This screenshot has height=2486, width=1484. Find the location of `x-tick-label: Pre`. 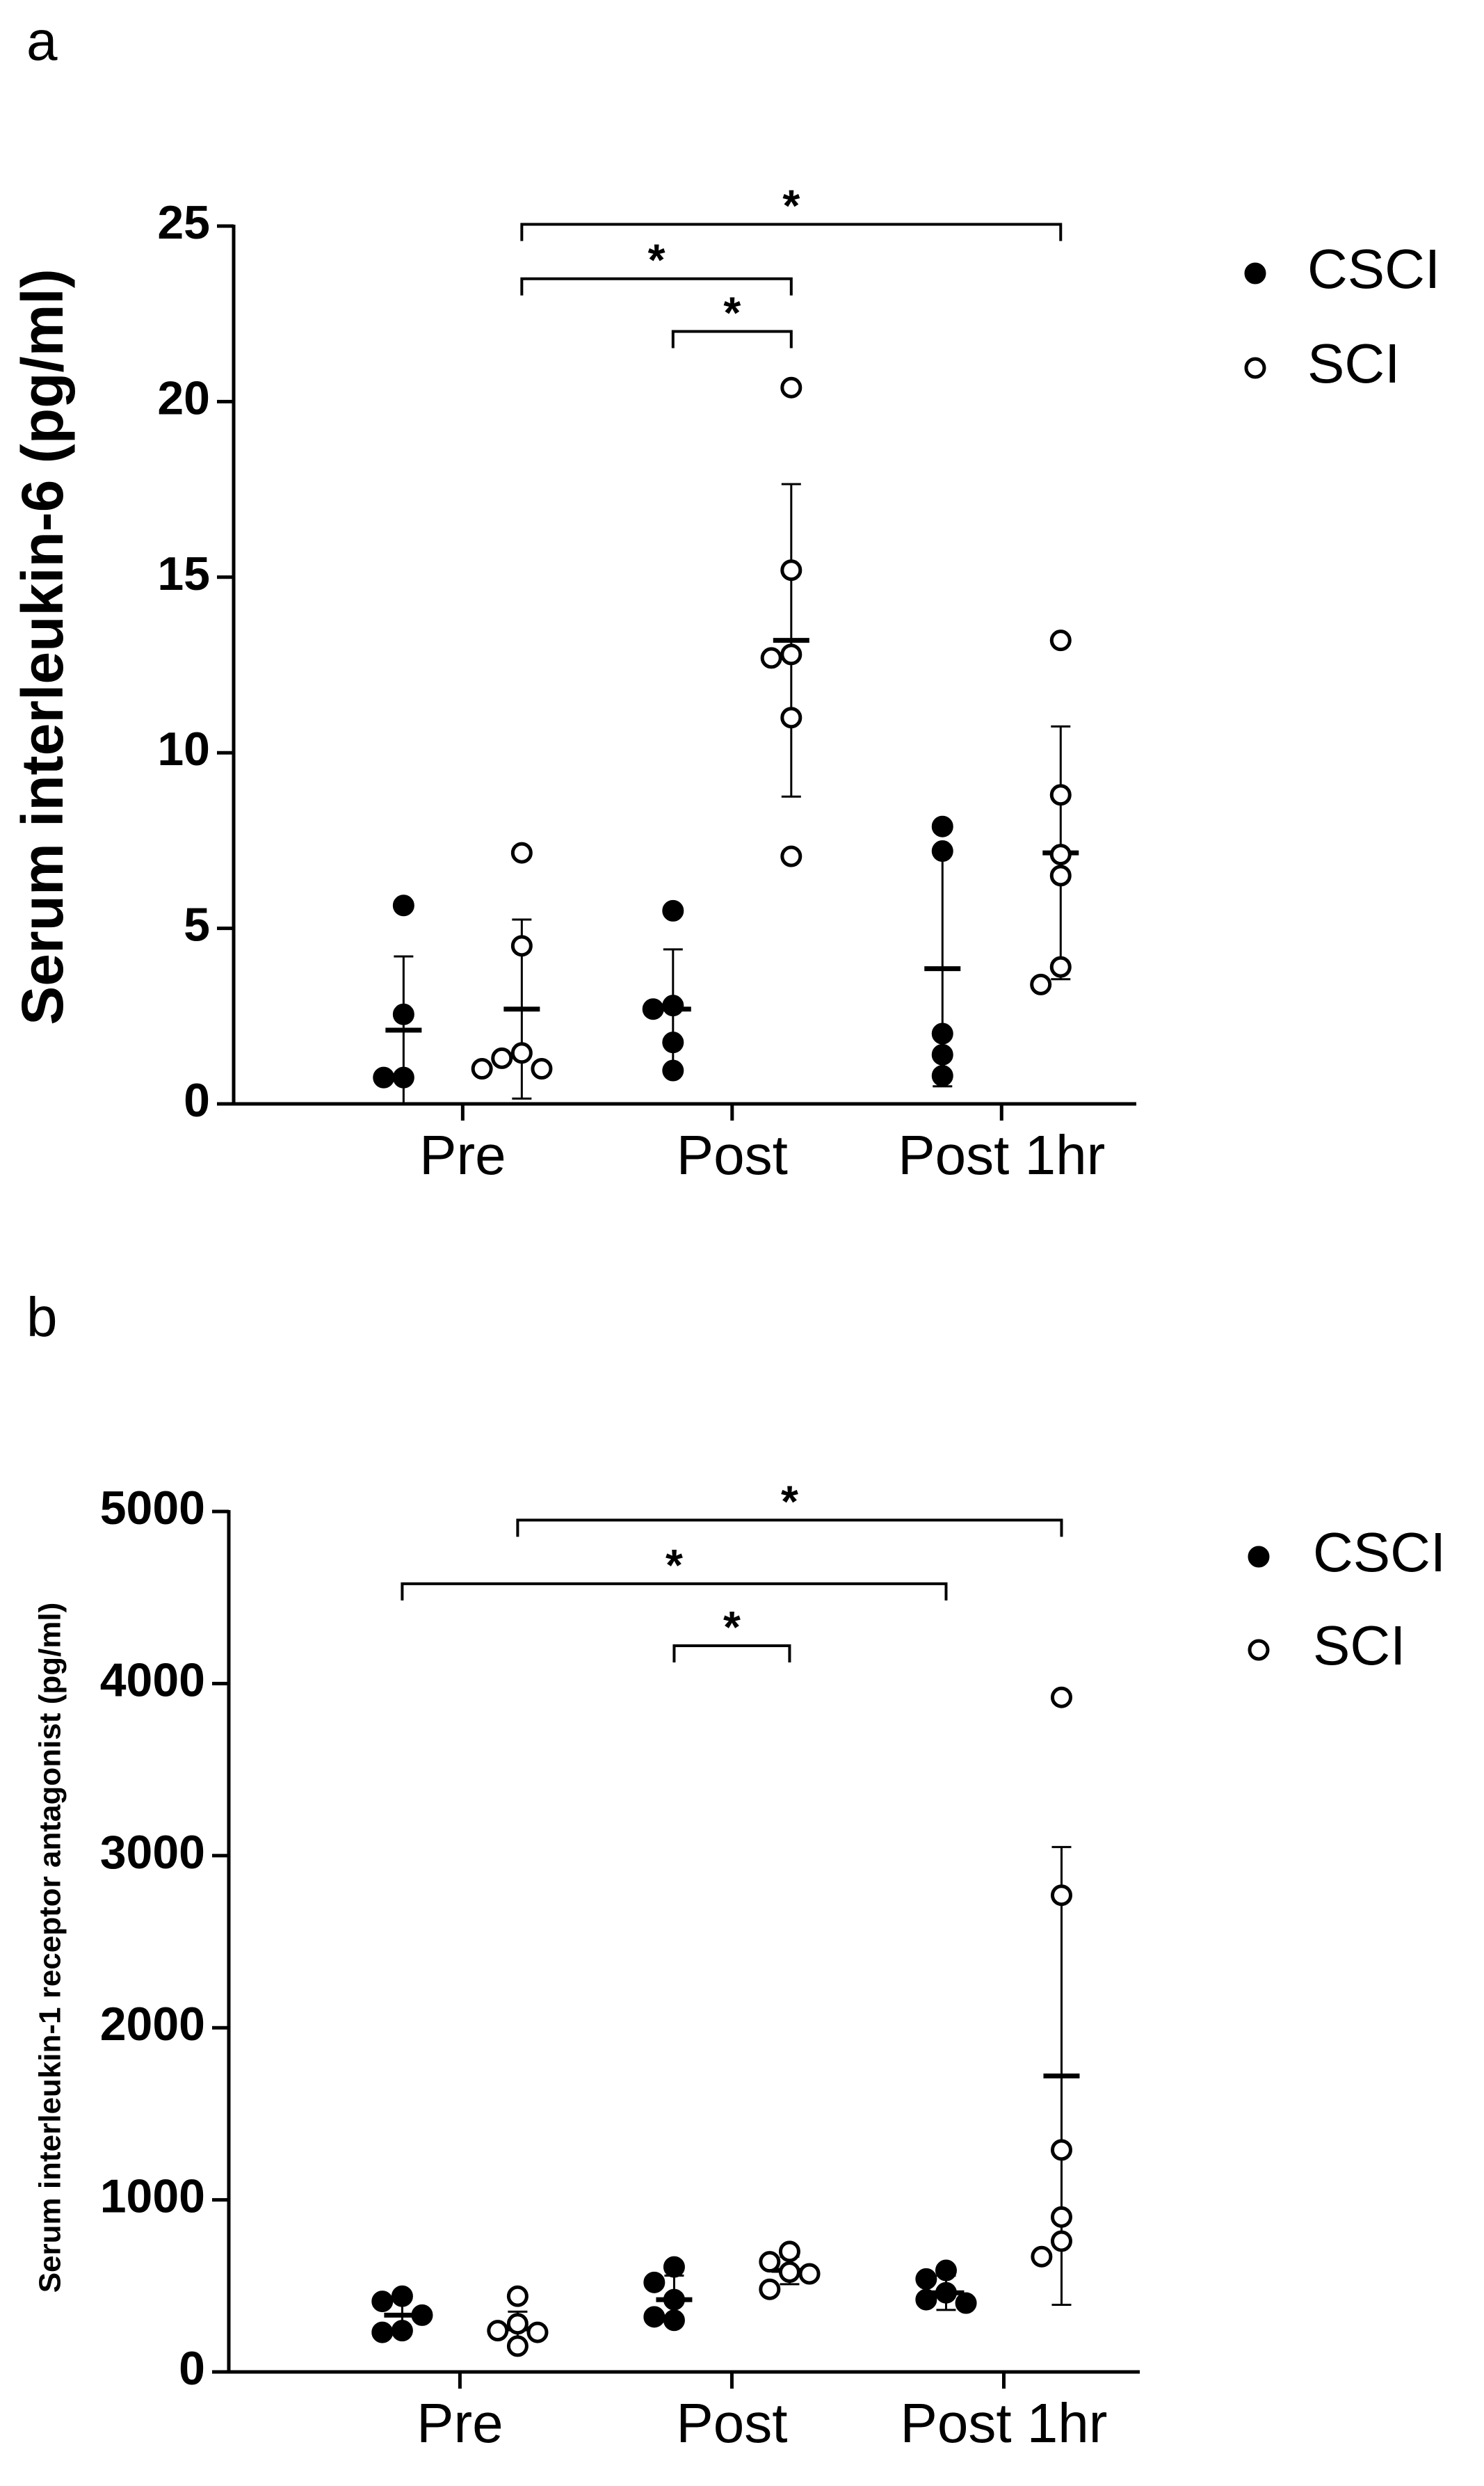

x-tick-label: Pre is located at coordinates (462, 1155).